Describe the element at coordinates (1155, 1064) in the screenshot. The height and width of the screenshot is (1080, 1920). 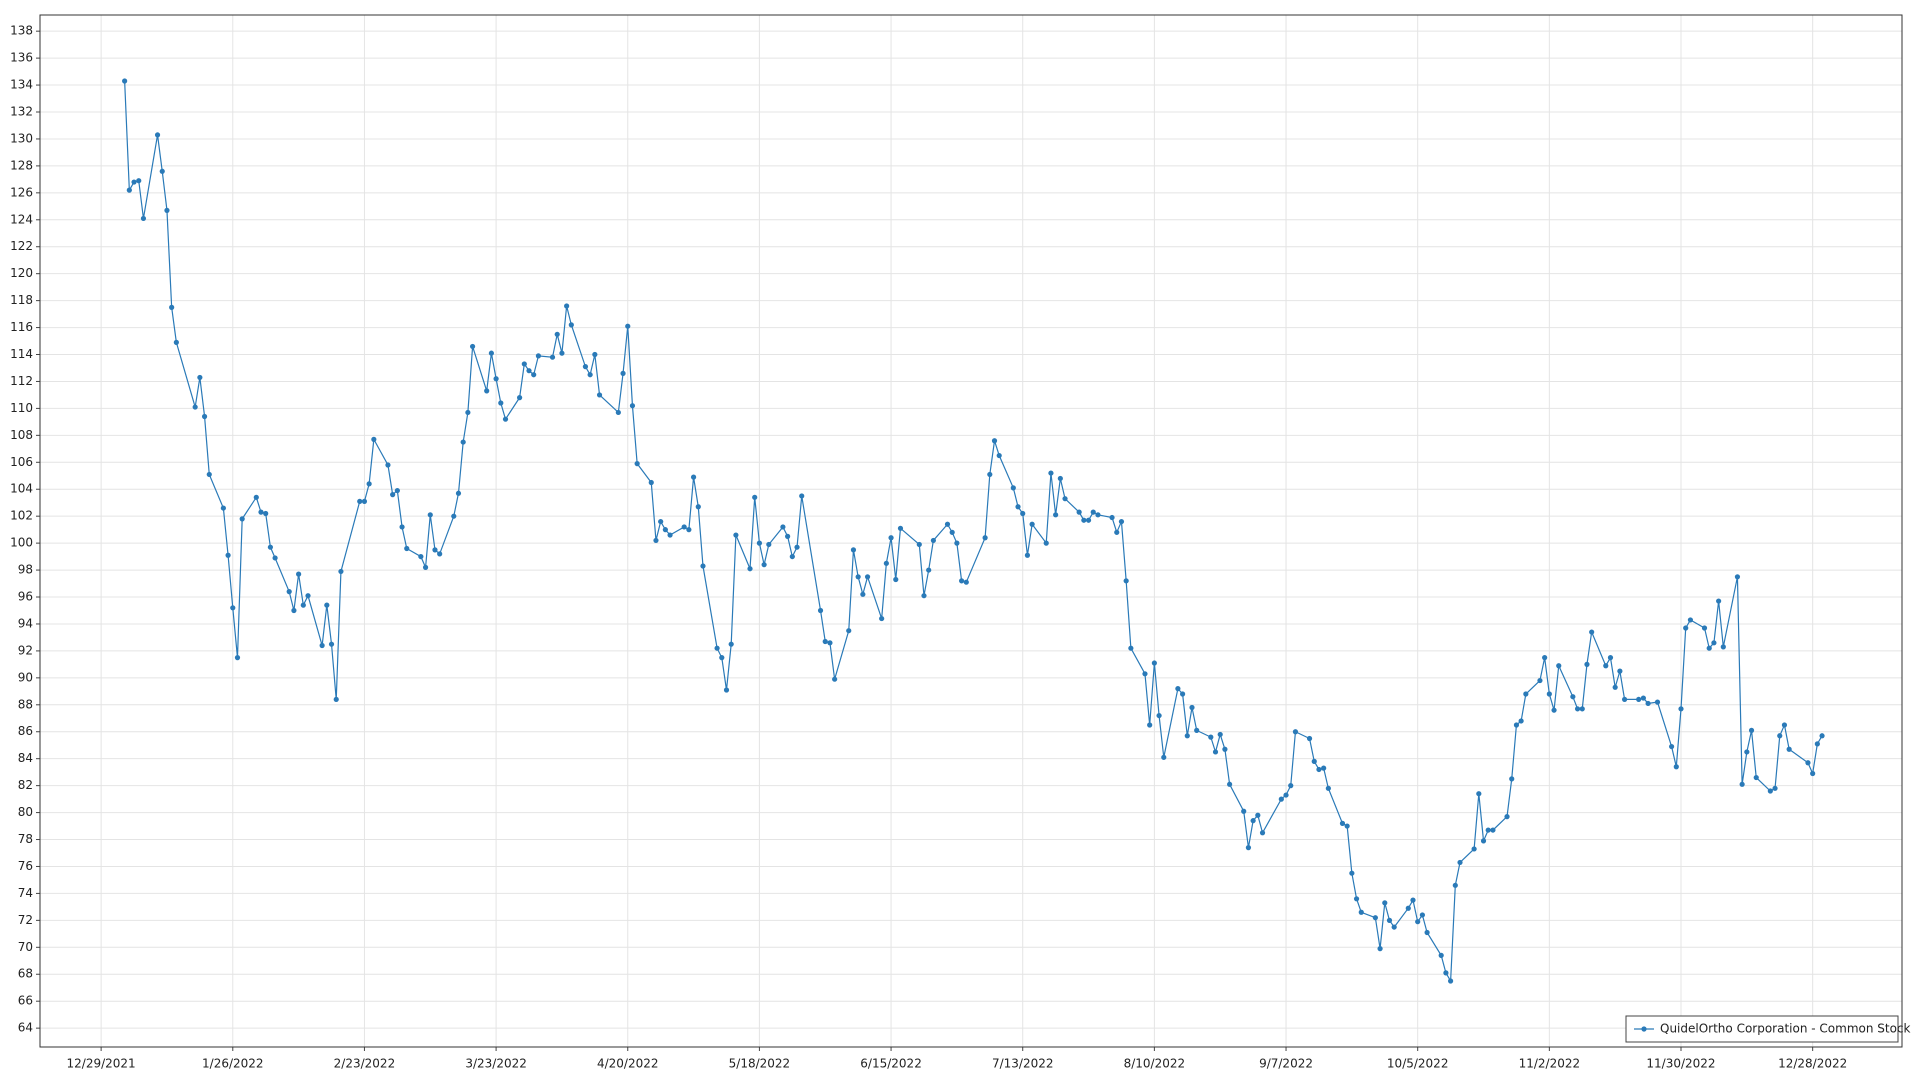
I see `x-tick-label: 8/10/2022` at that location.